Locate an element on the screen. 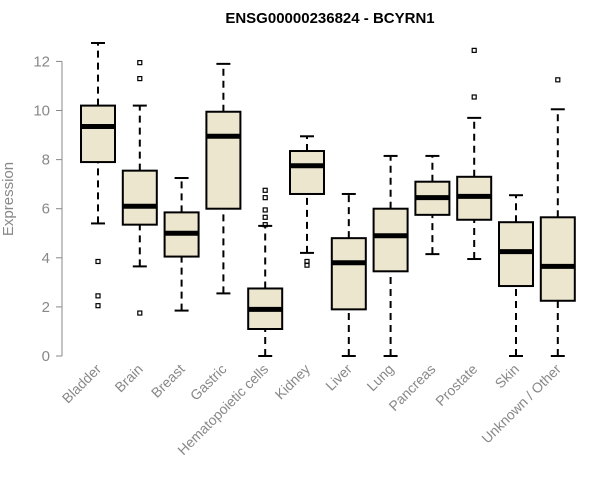  x-tick-label: Kidney is located at coordinates (293, 382).